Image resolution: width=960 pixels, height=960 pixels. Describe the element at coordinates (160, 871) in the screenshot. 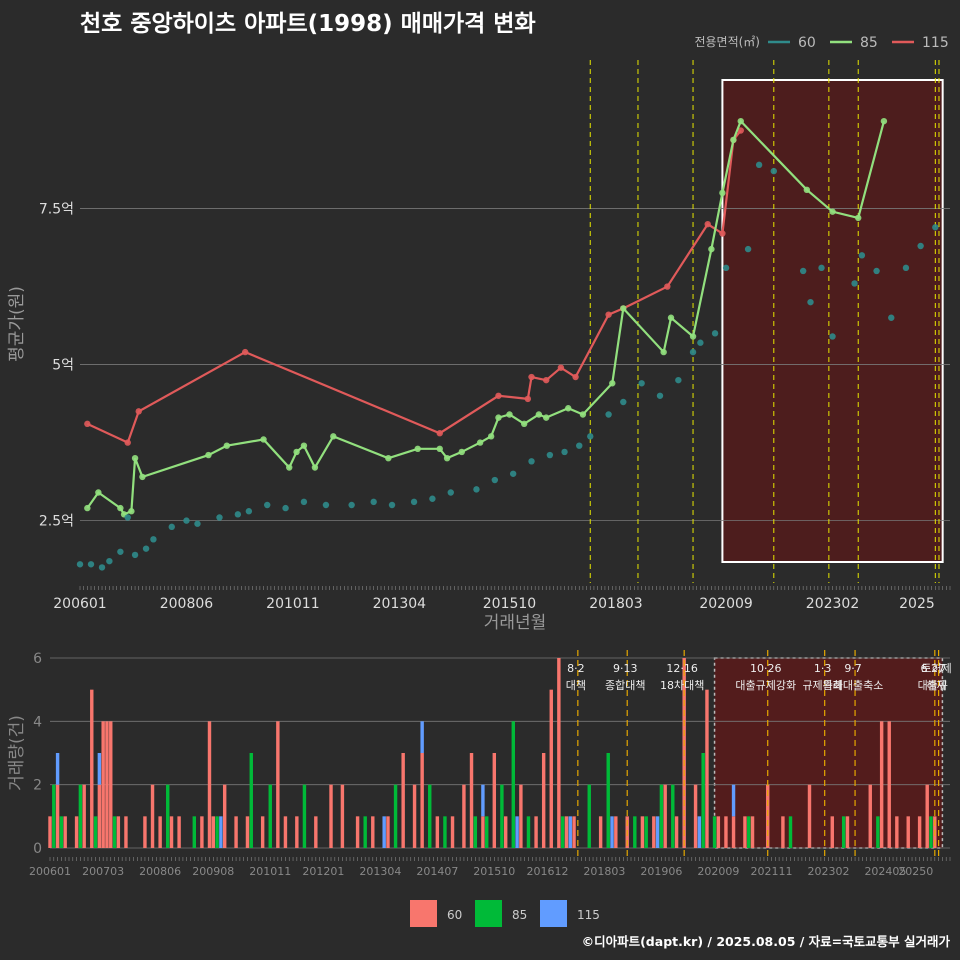

I see `x-tick-label: 200806` at that location.